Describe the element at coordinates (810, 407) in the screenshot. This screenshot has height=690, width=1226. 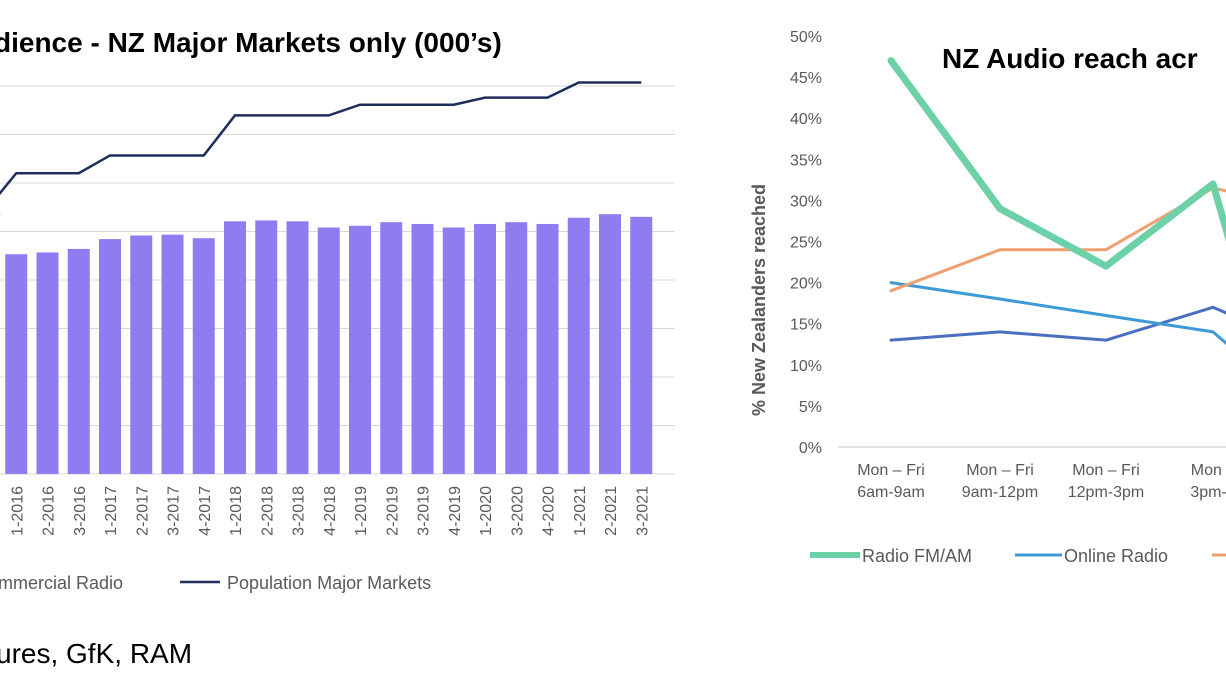
I see `y-tick-5: 5%` at that location.